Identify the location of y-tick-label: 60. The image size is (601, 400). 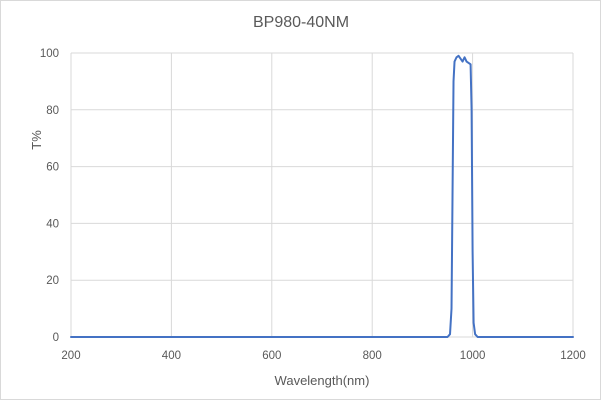
(52, 168).